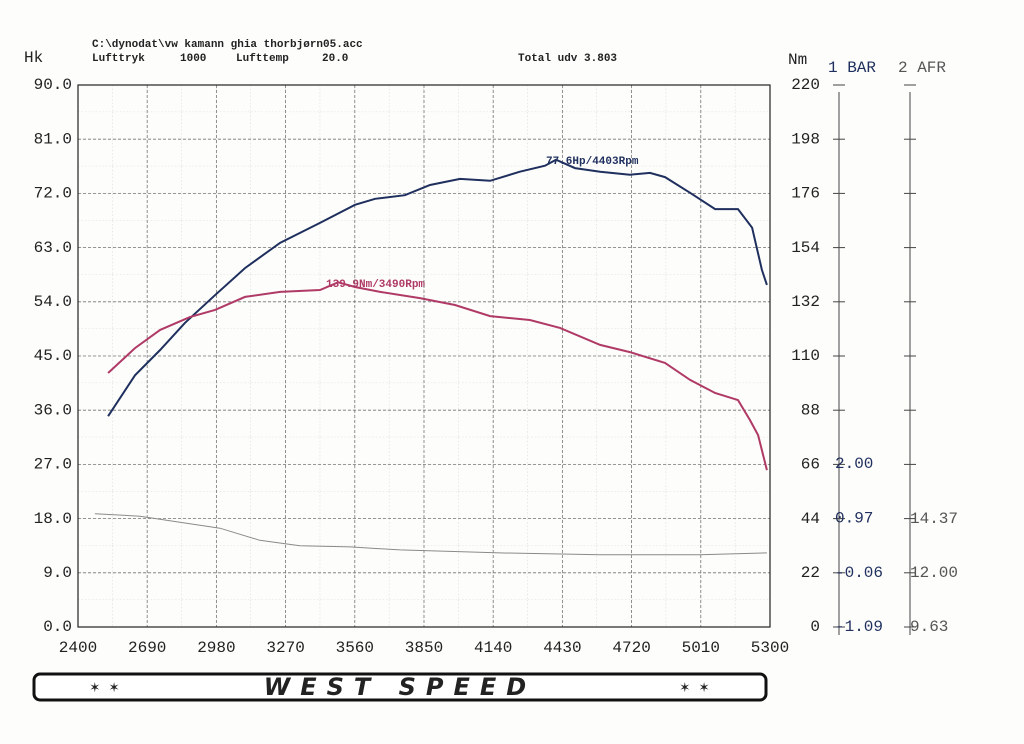 This screenshot has width=1024, height=744. I want to click on y-tick-label: 18.0, so click(53, 519).